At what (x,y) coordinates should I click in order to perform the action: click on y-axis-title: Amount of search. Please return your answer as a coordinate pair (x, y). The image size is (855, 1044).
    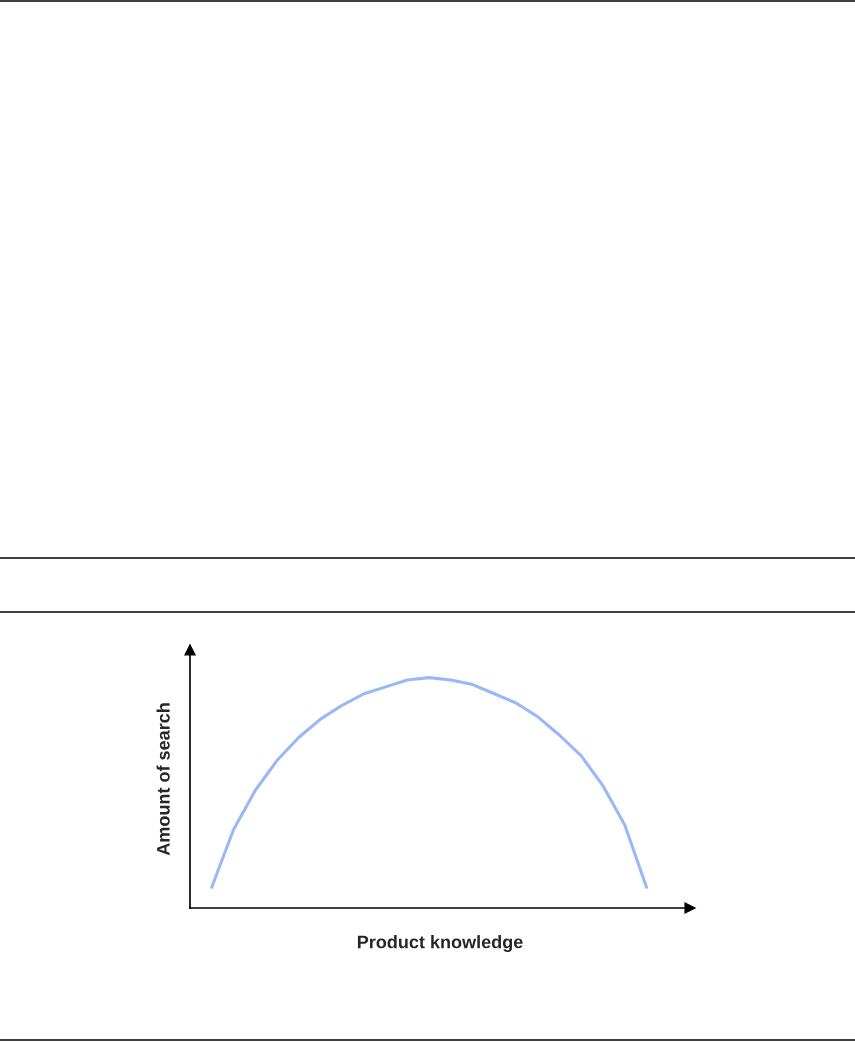
    Looking at the image, I should click on (163, 779).